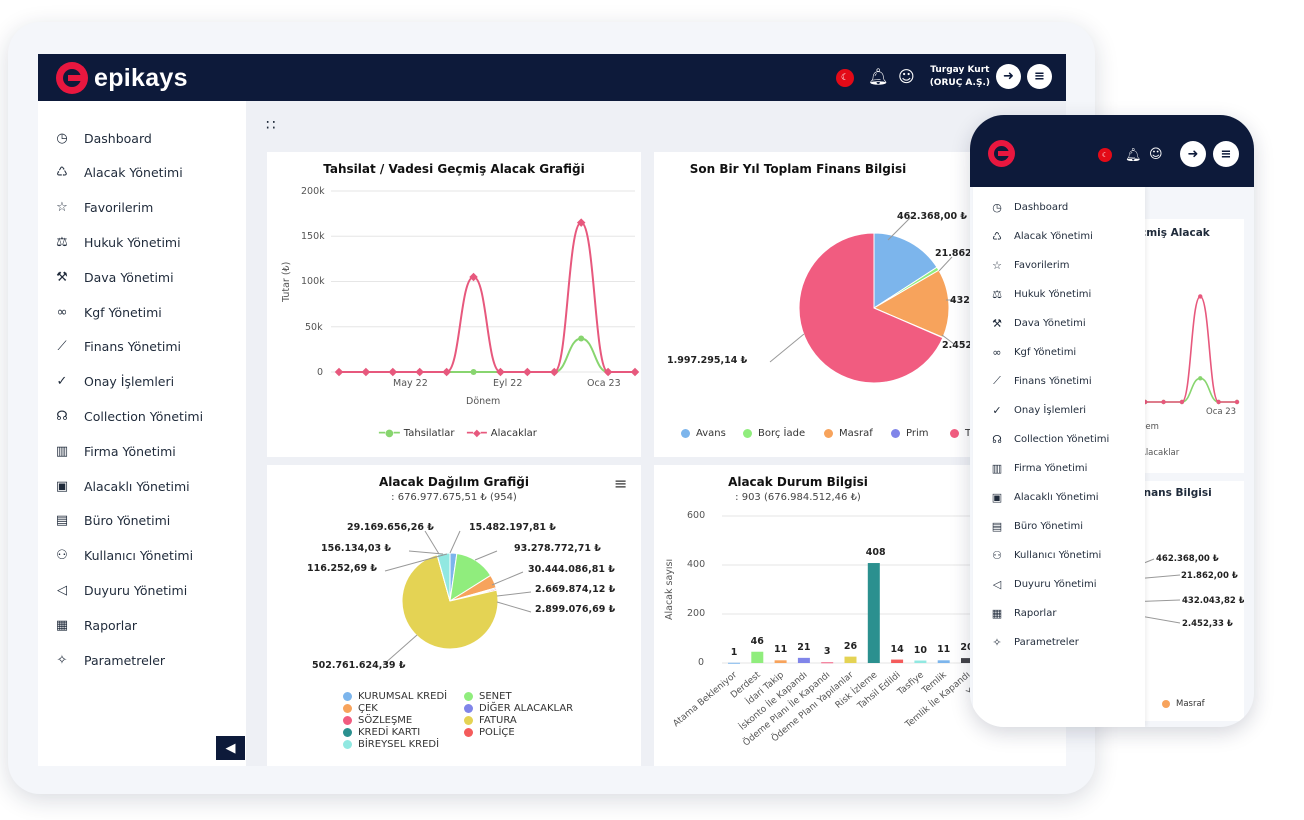 This screenshot has width=1304, height=820. Describe the element at coordinates (391, 744) in the screenshot. I see `legend-item: BİREYSEL KREDİ` at that location.